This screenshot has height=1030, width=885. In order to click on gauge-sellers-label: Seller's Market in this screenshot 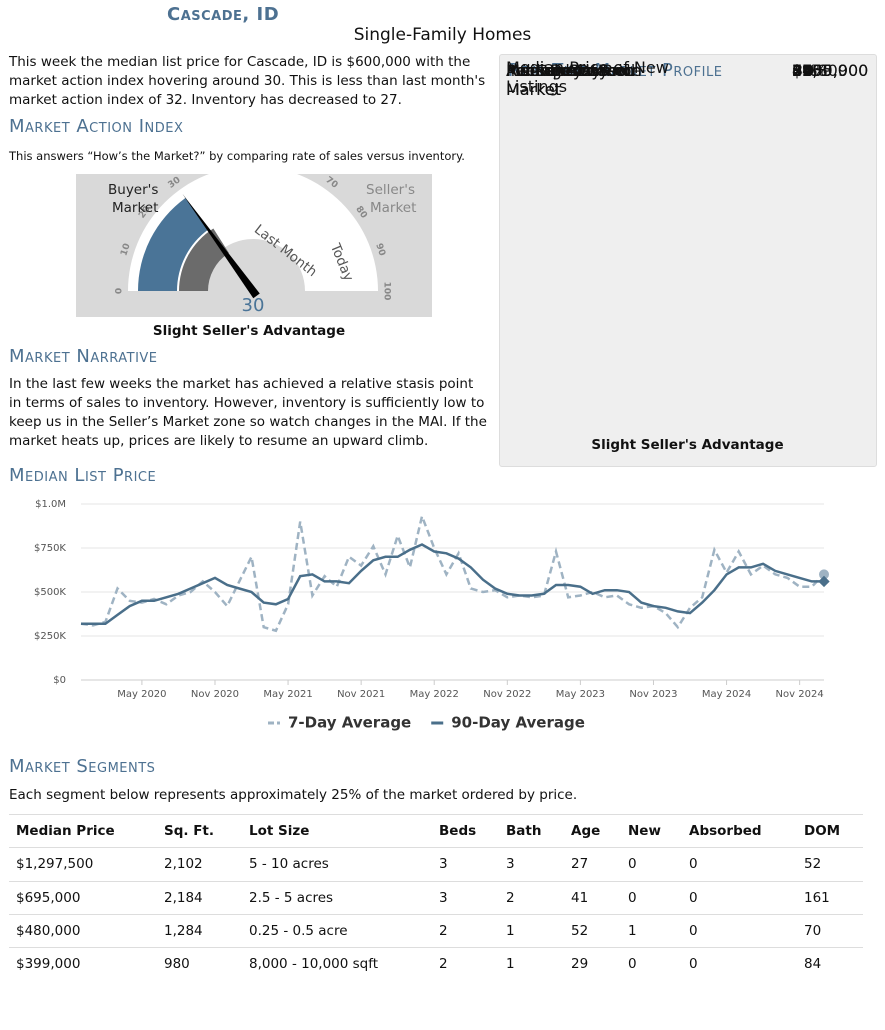, I will do `click(391, 199)`.